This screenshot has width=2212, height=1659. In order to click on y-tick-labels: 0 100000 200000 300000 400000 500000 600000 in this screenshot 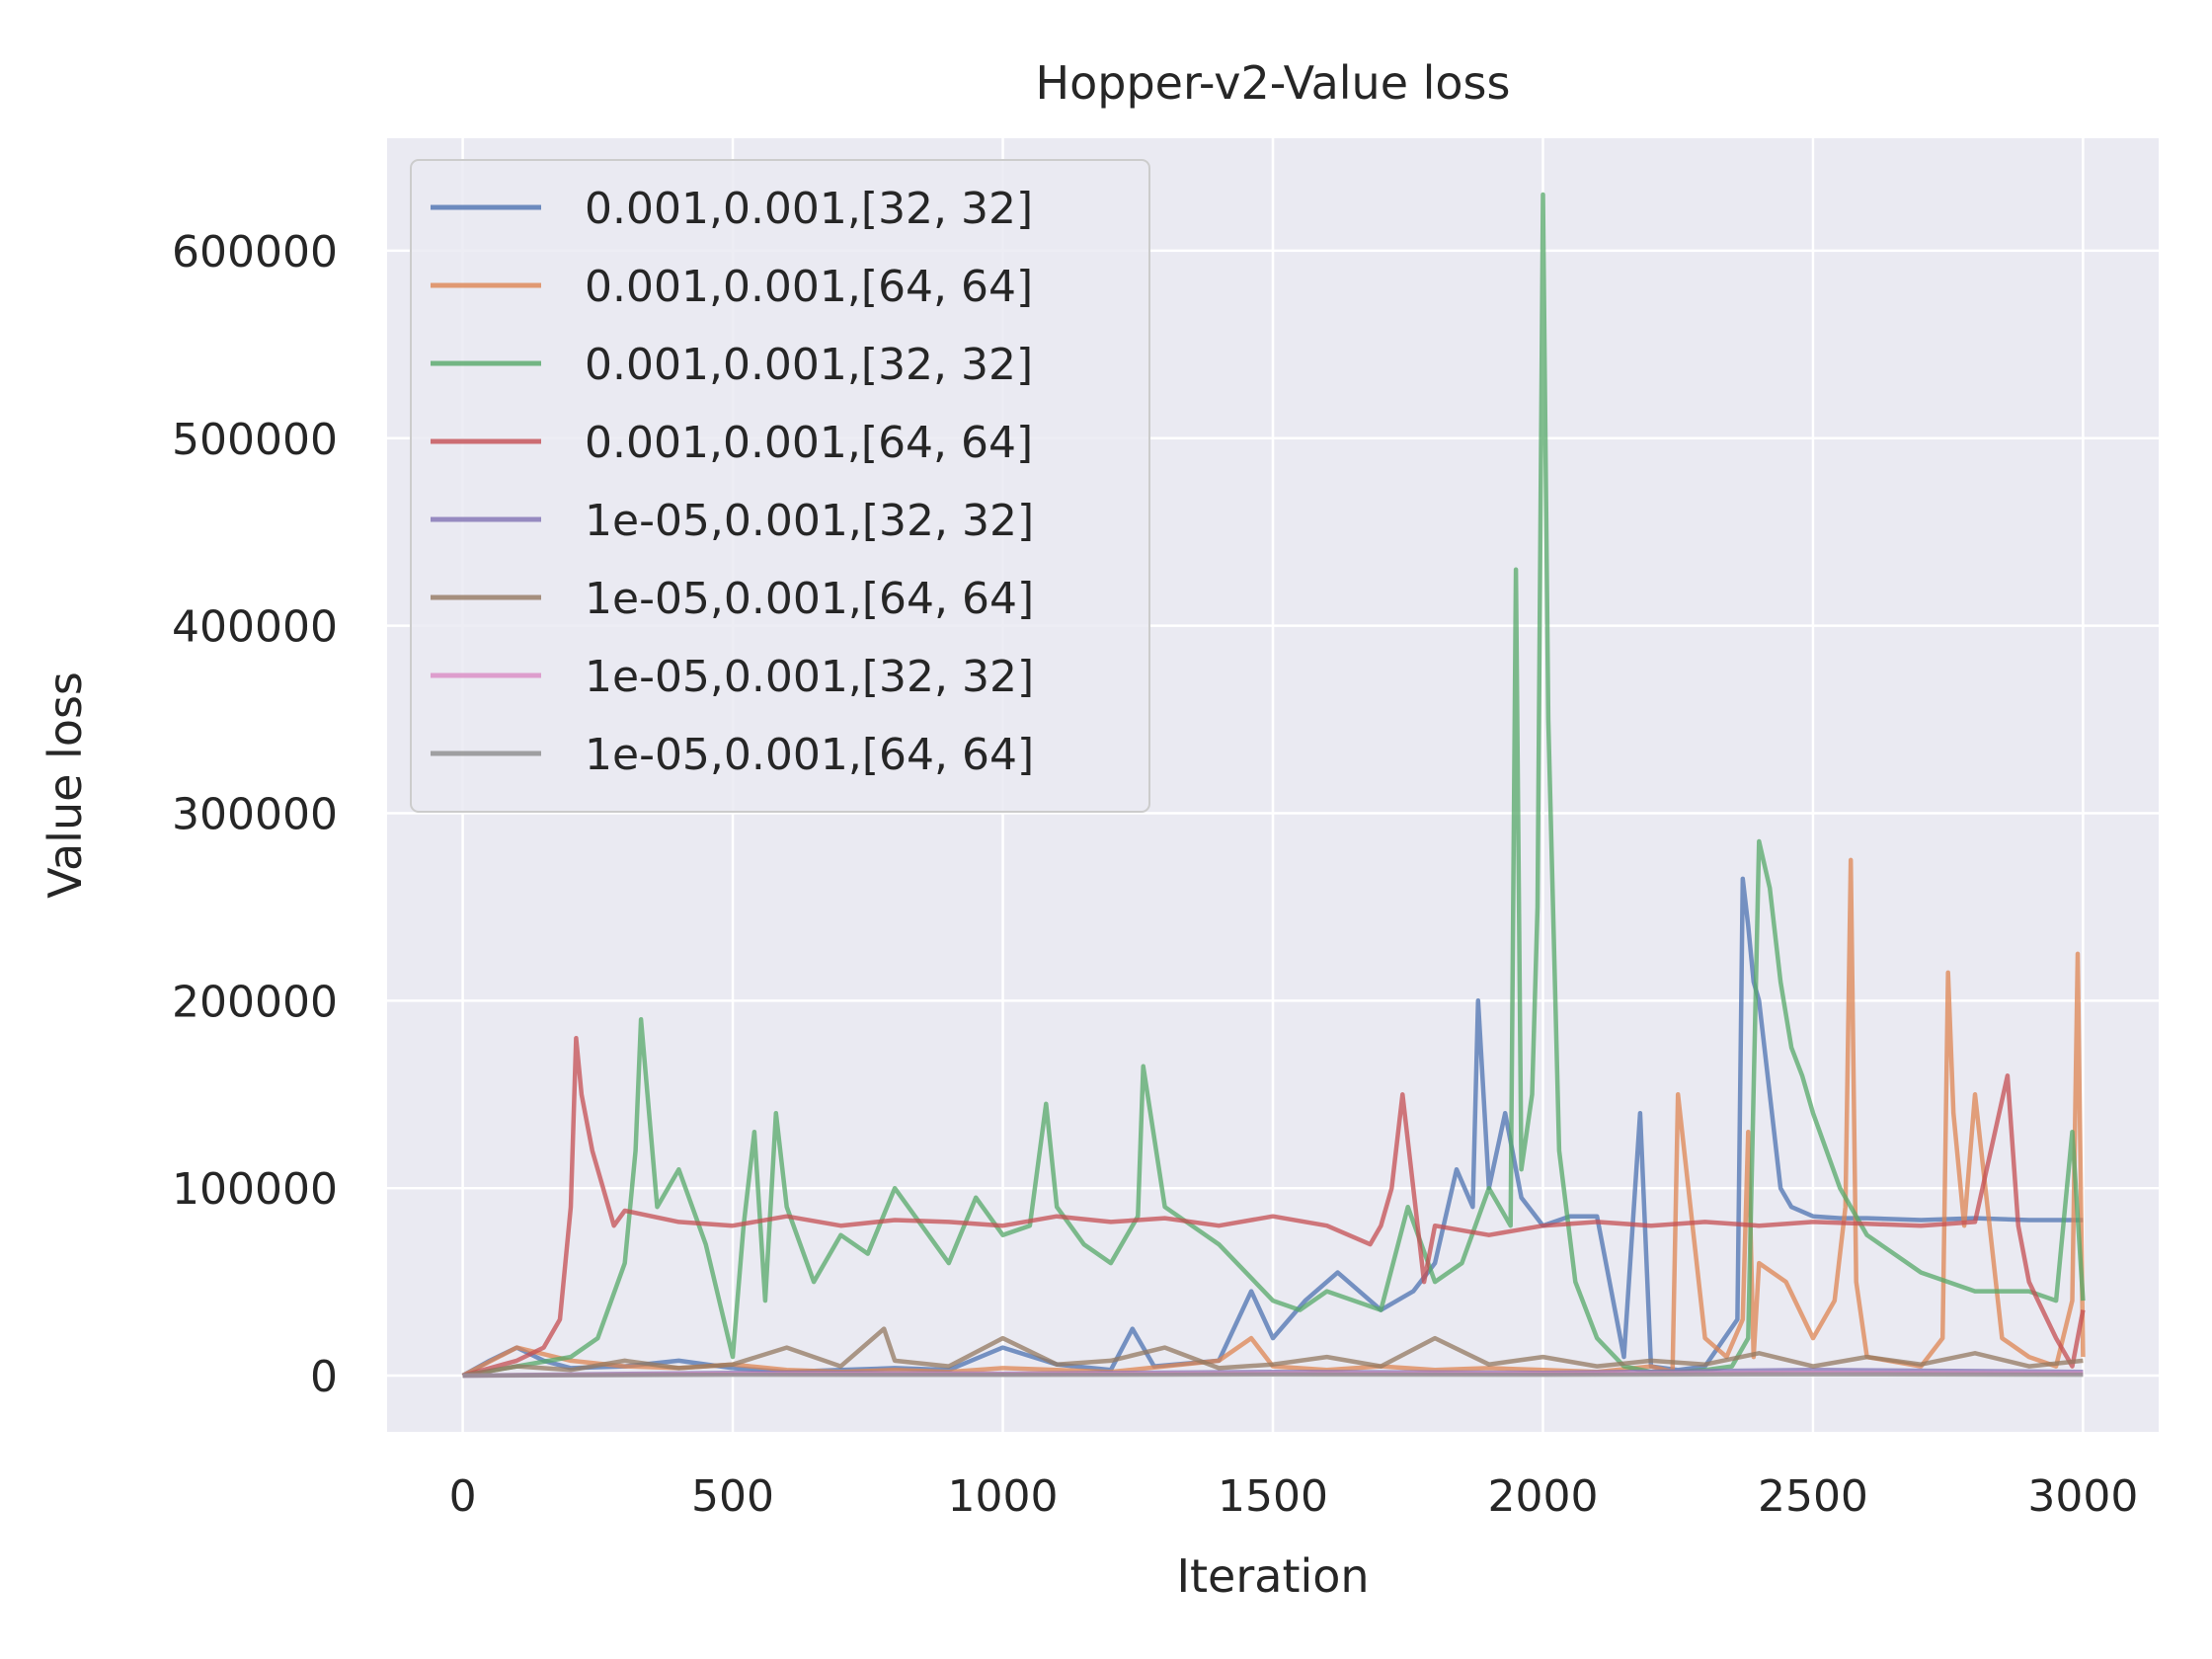, I will do `click(255, 814)`.